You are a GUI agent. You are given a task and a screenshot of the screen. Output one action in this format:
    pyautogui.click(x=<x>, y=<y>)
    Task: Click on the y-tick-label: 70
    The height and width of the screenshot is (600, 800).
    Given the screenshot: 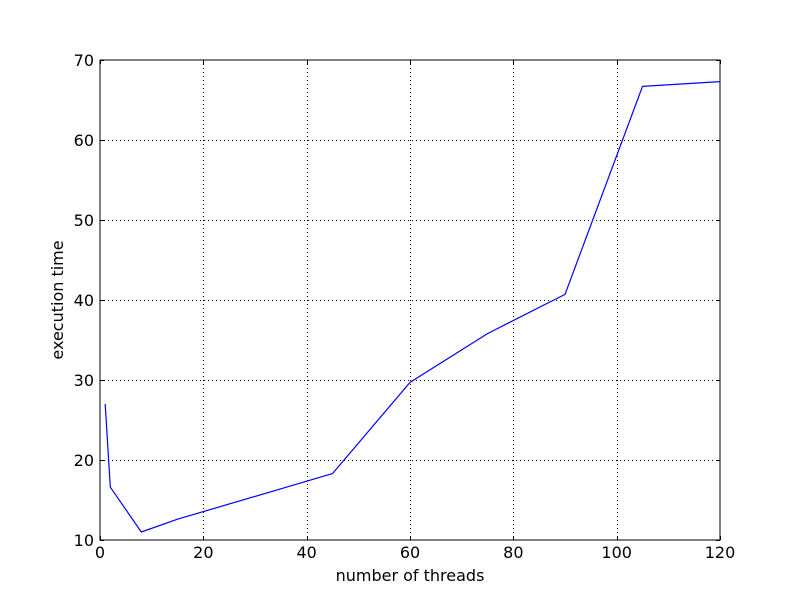 What is the action you would take?
    pyautogui.click(x=84, y=60)
    